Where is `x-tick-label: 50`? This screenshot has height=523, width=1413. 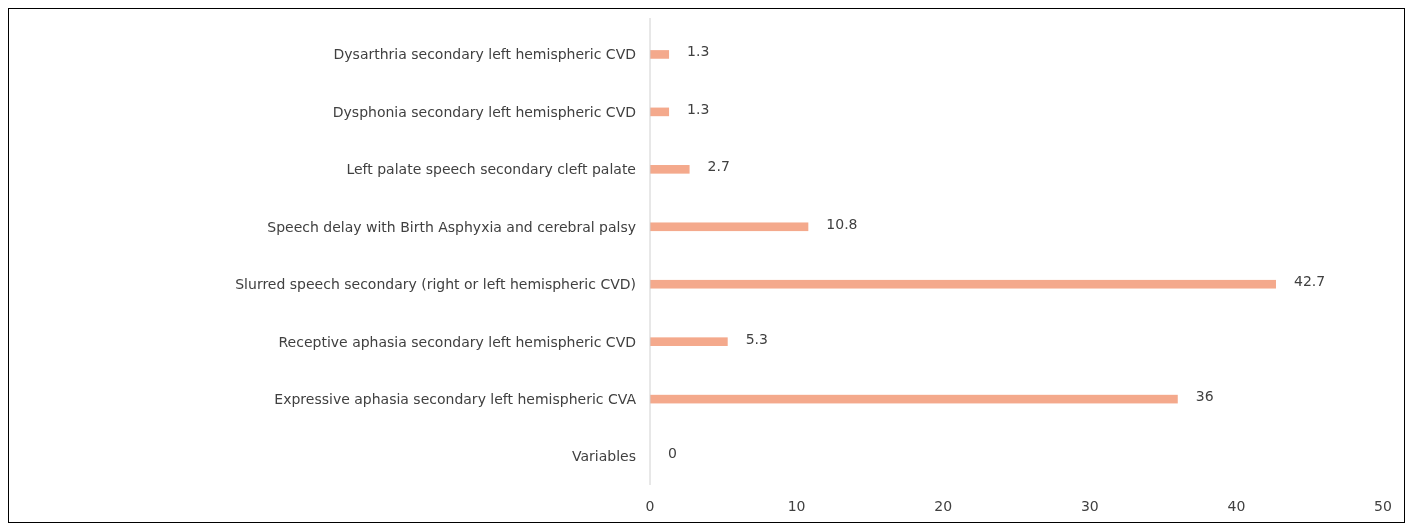 x-tick-label: 50 is located at coordinates (1383, 506).